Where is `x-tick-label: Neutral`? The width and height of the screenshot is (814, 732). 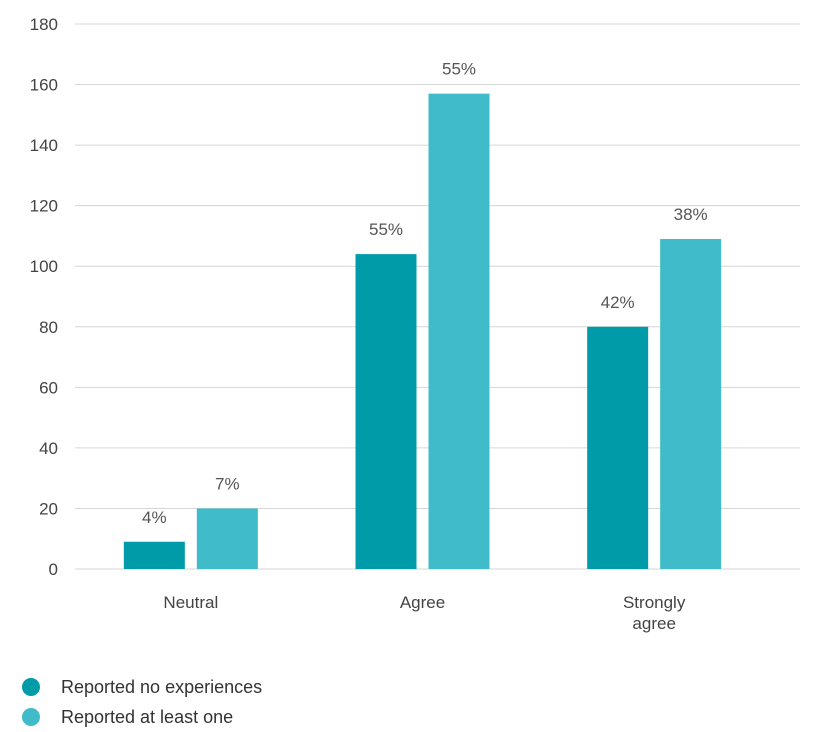
x-tick-label: Neutral is located at coordinates (190, 602).